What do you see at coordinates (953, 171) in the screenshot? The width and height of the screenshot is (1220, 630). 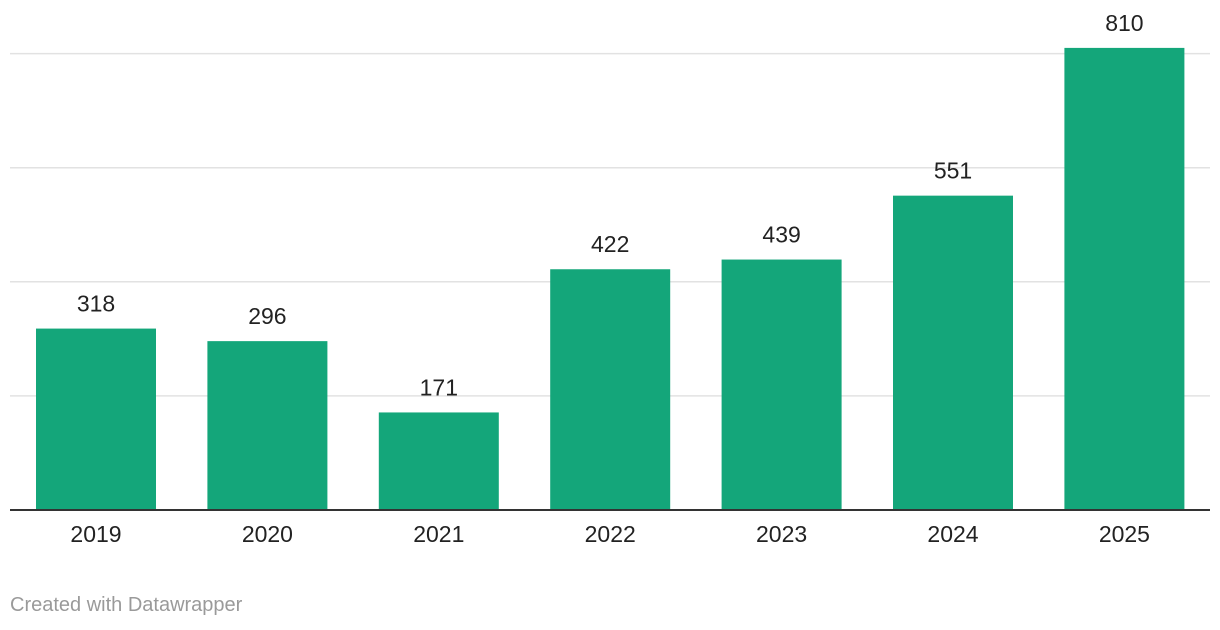 I see `bar-value-label-2024: 551` at bounding box center [953, 171].